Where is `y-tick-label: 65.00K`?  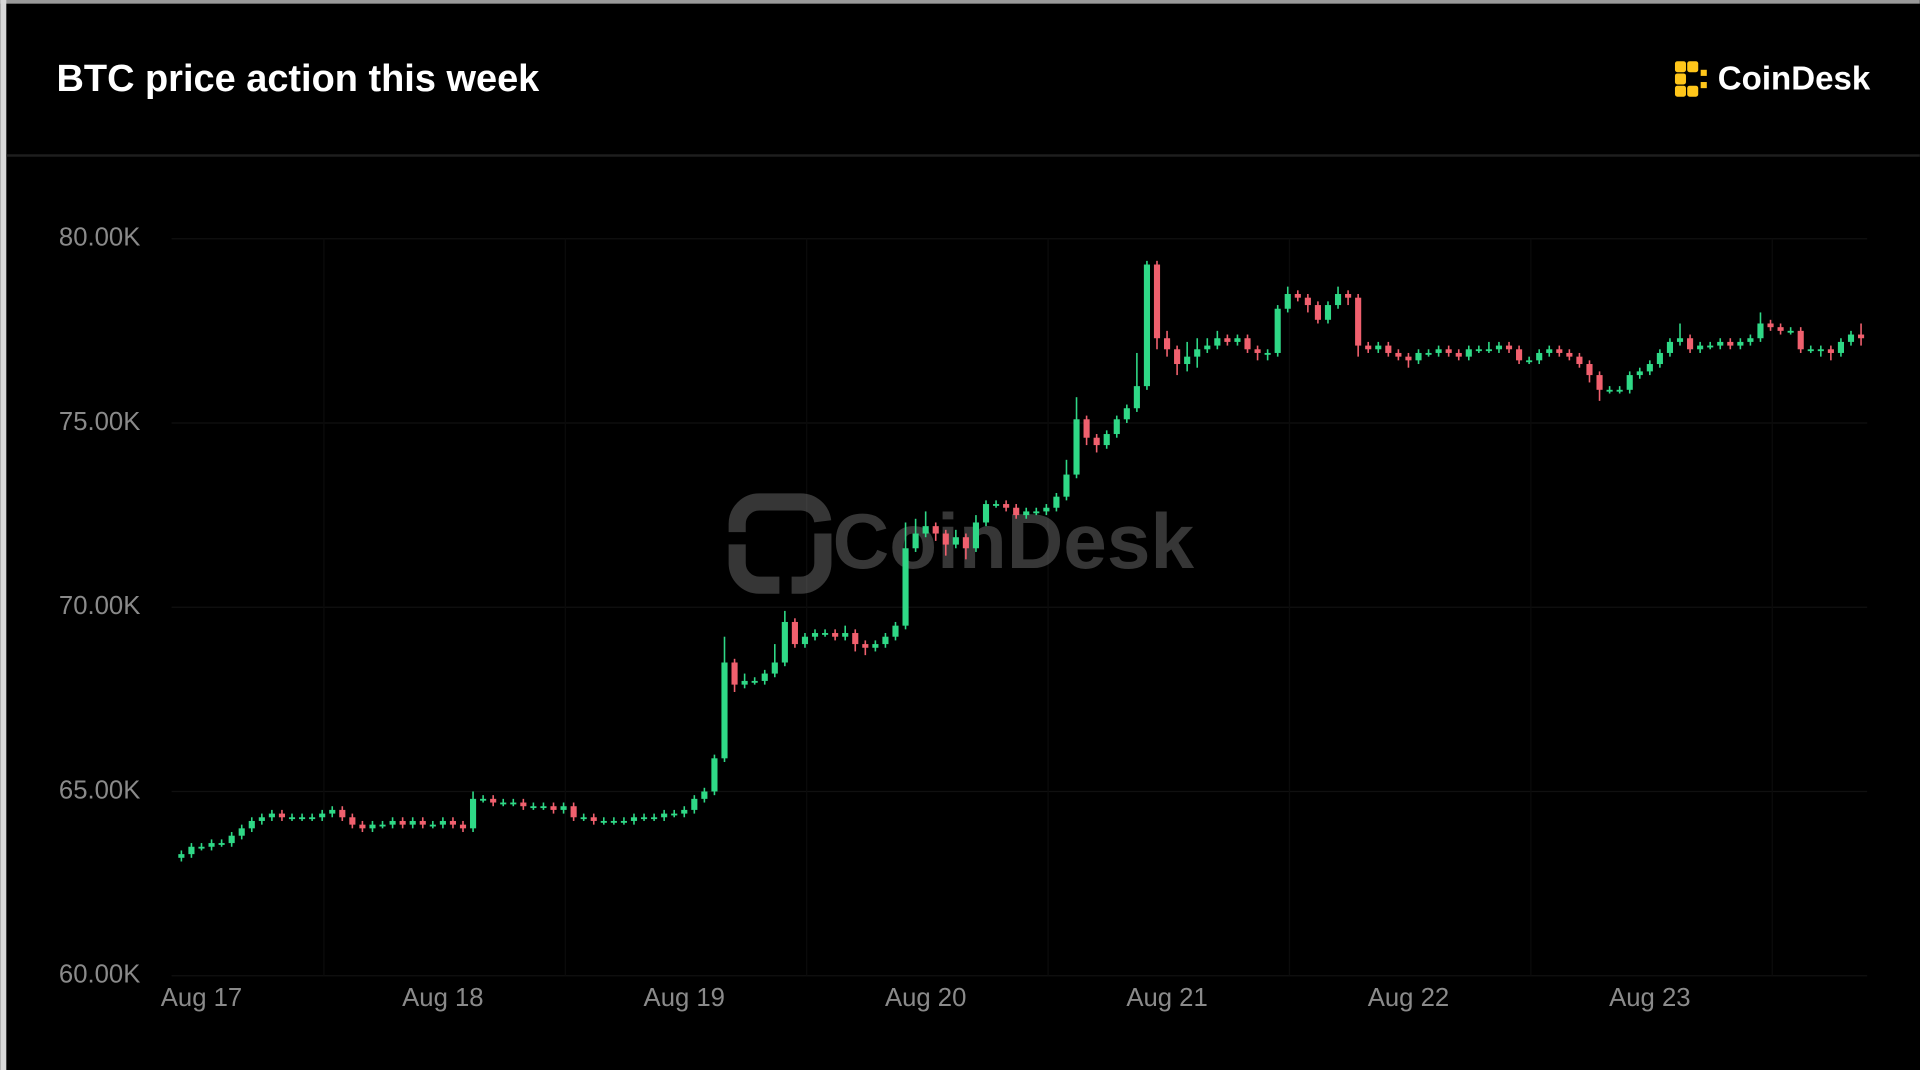 y-tick-label: 65.00K is located at coordinates (99, 790).